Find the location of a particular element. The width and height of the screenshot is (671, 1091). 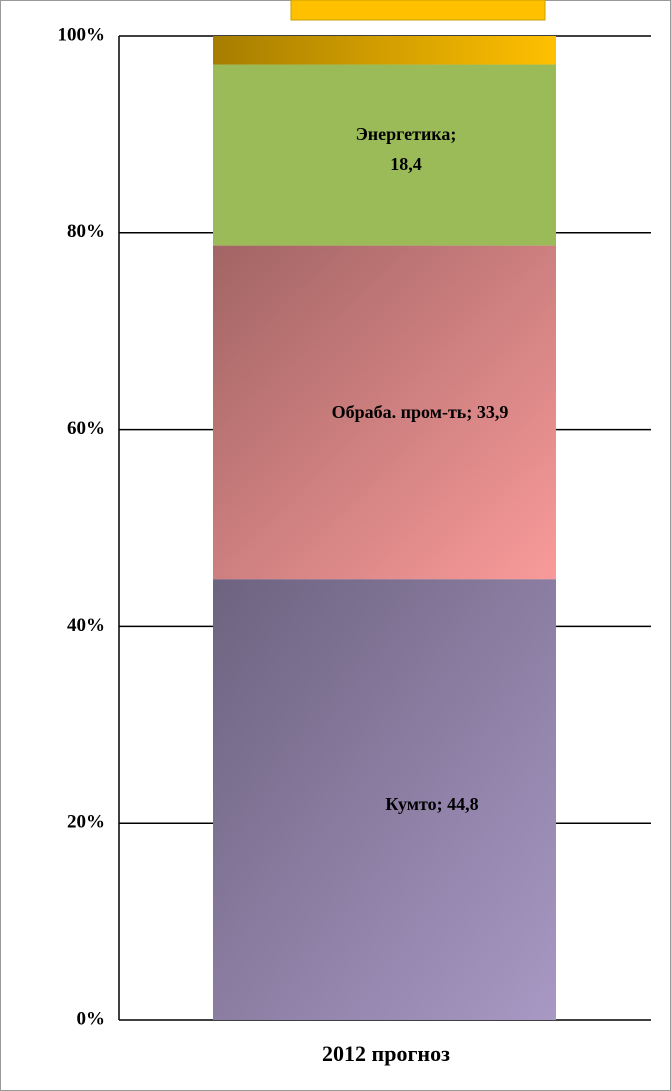

bar-segment is located at coordinates (384, 155).